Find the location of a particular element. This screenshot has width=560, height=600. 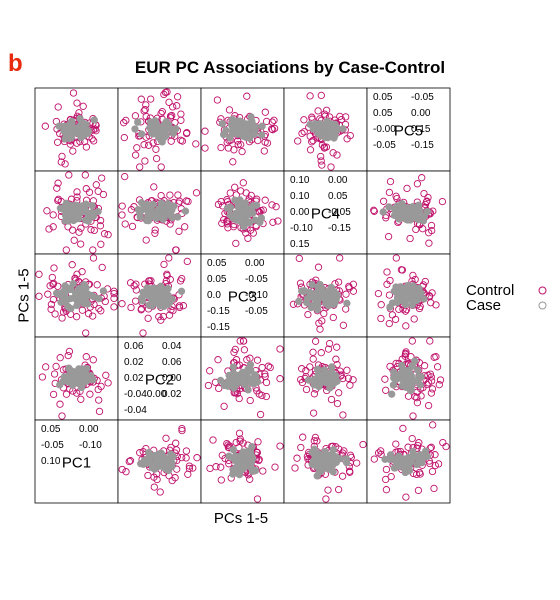

splom-cell: PC1 0.05 0.00 -0.05 -0.10 0.10 is located at coordinates (76, 461).